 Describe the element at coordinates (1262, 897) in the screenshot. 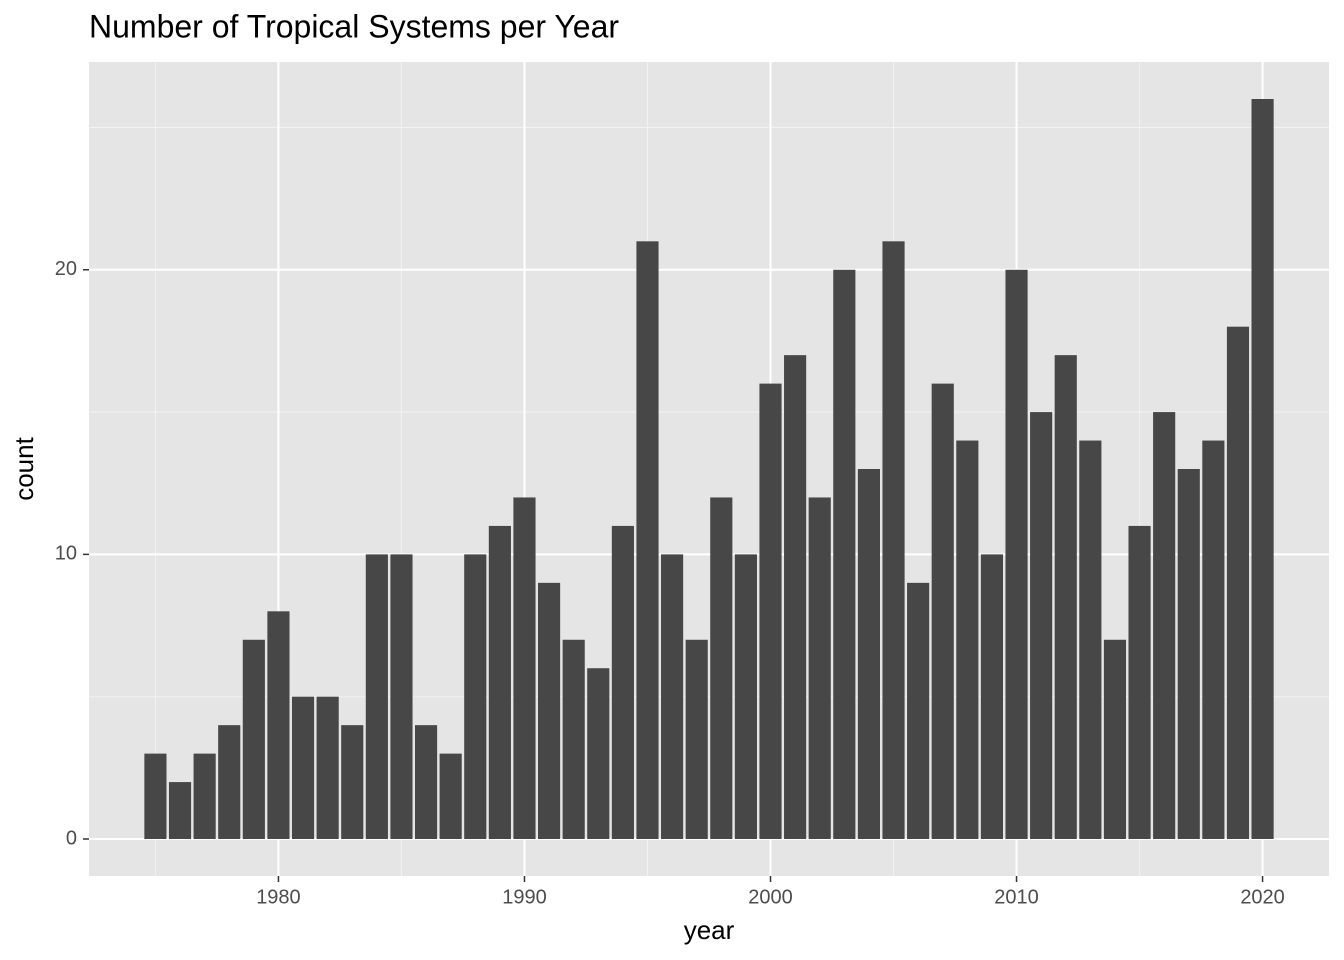

I see `x-tick-label: 2020` at that location.